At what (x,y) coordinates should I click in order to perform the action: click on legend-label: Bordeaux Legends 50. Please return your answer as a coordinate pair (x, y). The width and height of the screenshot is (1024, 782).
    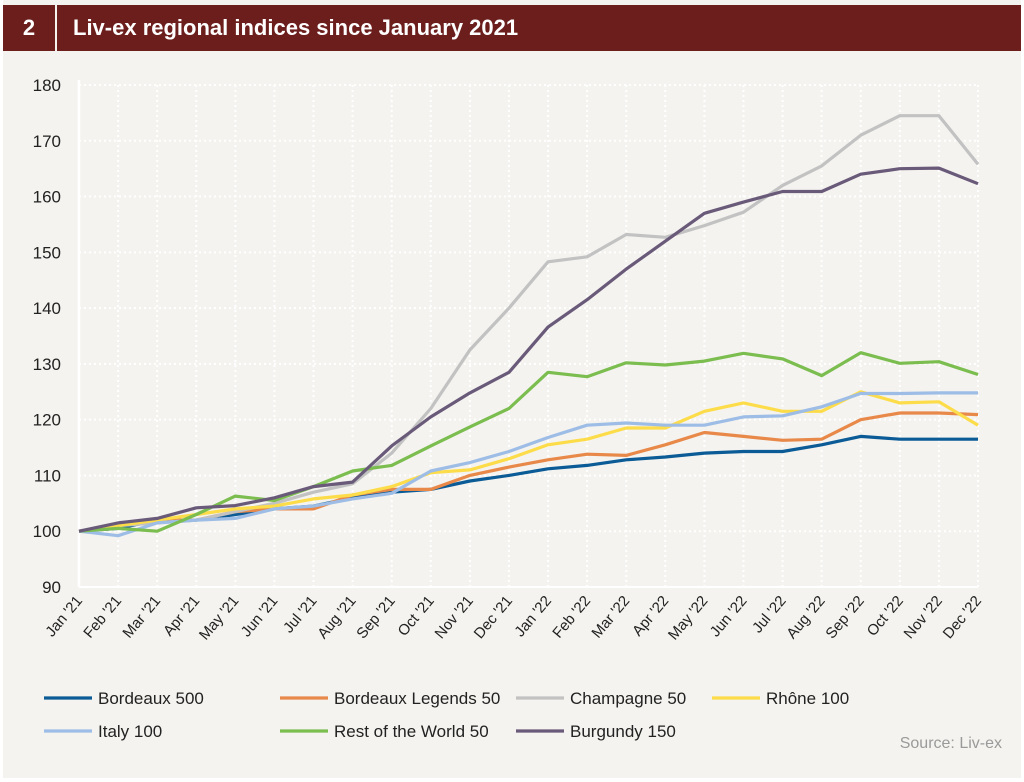
    Looking at the image, I should click on (417, 698).